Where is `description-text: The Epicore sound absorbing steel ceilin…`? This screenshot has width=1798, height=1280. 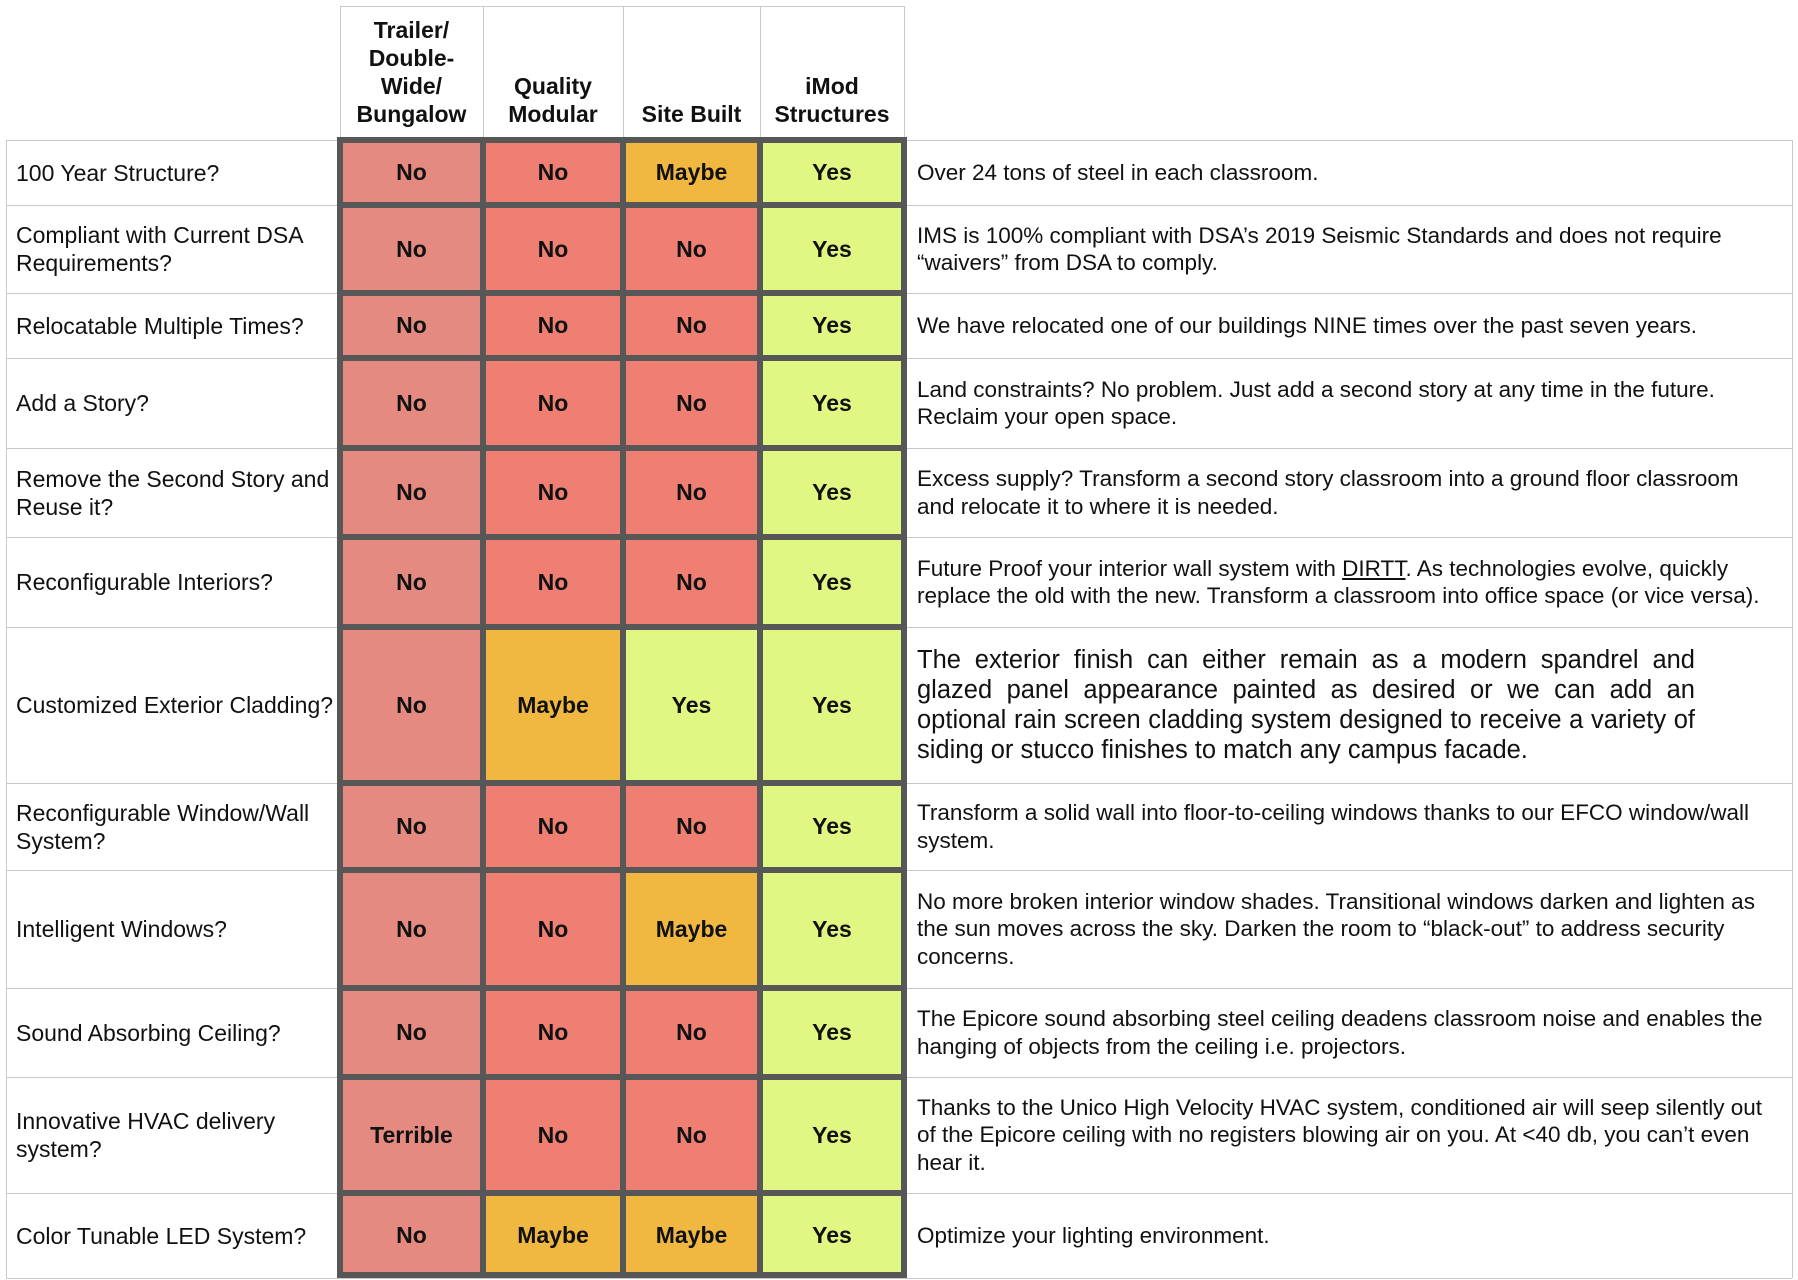
description-text: The Epicore sound absorbing steel ceilin… is located at coordinates (1340, 1032).